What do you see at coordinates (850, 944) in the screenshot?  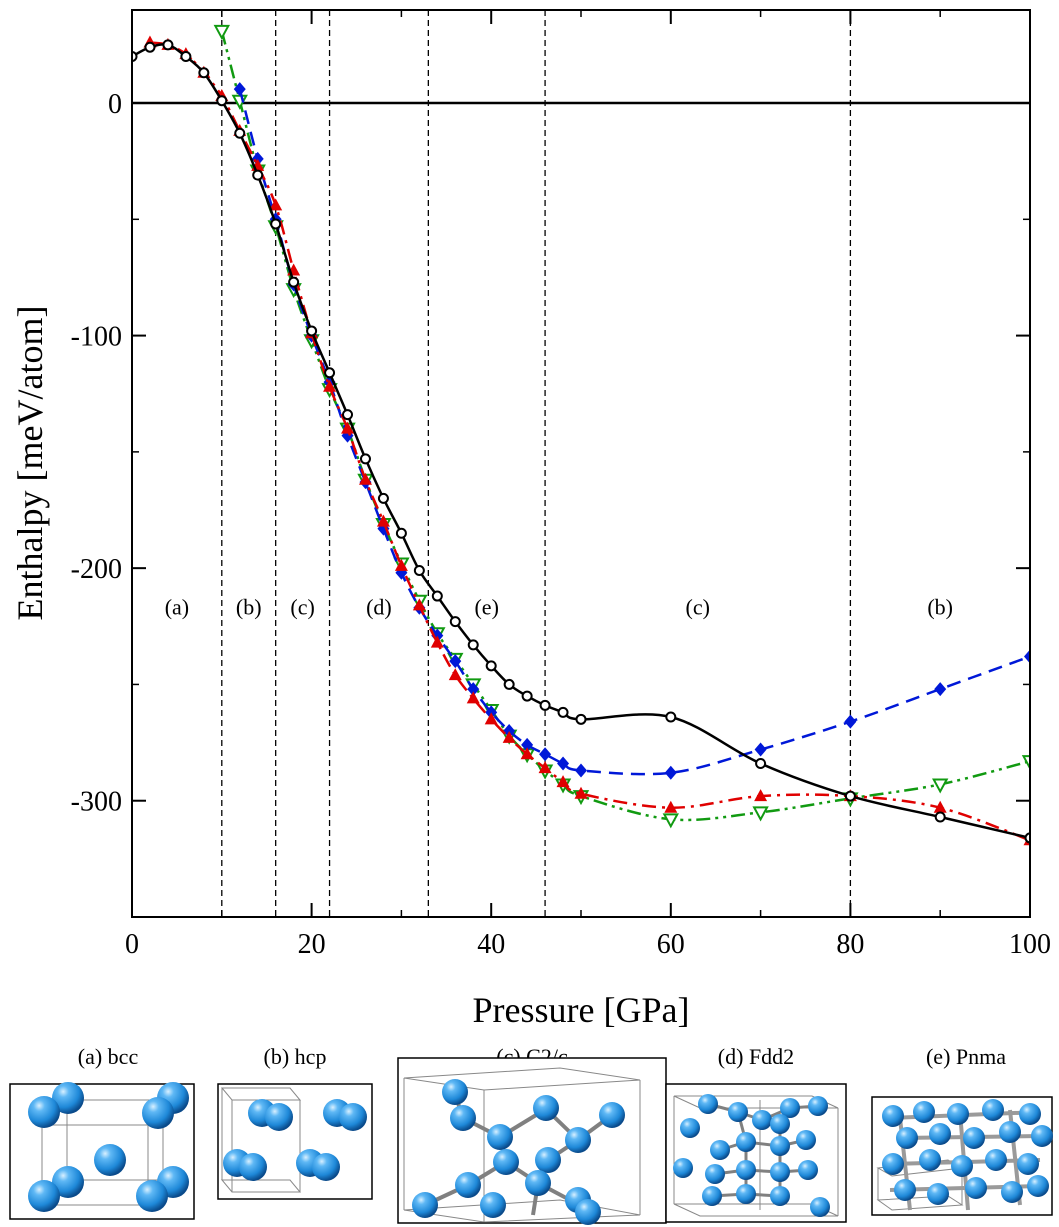 I see `x-tick-label: 80` at bounding box center [850, 944].